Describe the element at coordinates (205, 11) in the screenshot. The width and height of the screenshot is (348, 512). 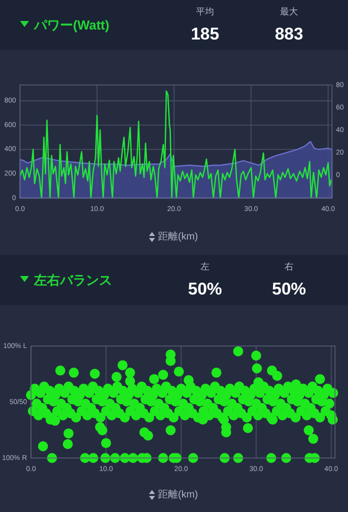
I see `text: 平均` at that location.